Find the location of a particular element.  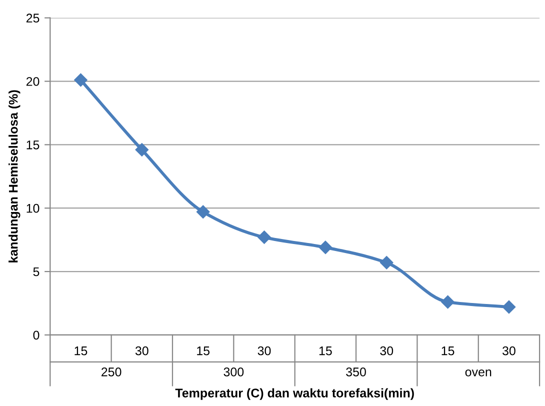

text: oven is located at coordinates (478, 373).